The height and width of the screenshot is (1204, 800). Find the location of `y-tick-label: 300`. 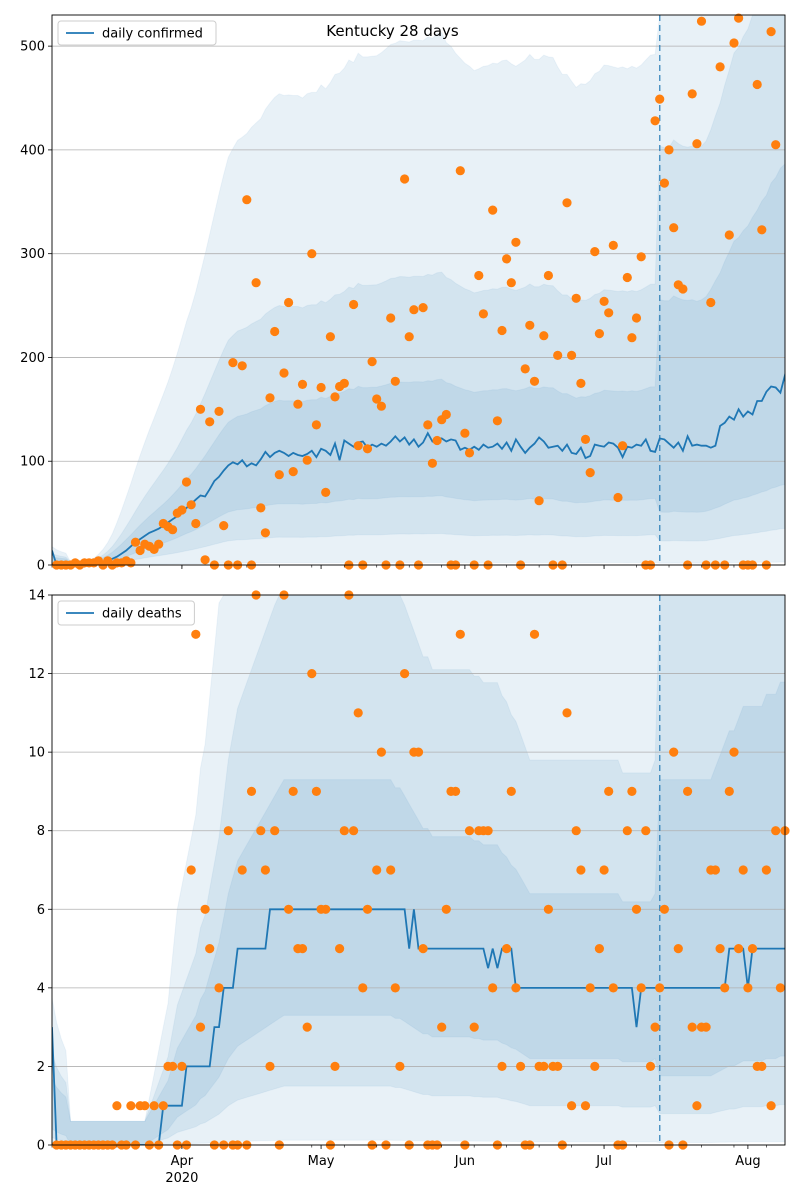

y-tick-label: 300 is located at coordinates (32, 254).